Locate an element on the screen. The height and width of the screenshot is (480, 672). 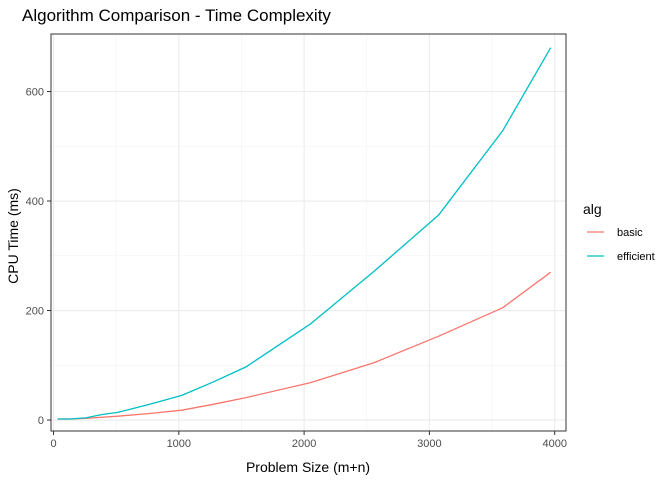
y-tick-label: 600 is located at coordinates (35, 92).